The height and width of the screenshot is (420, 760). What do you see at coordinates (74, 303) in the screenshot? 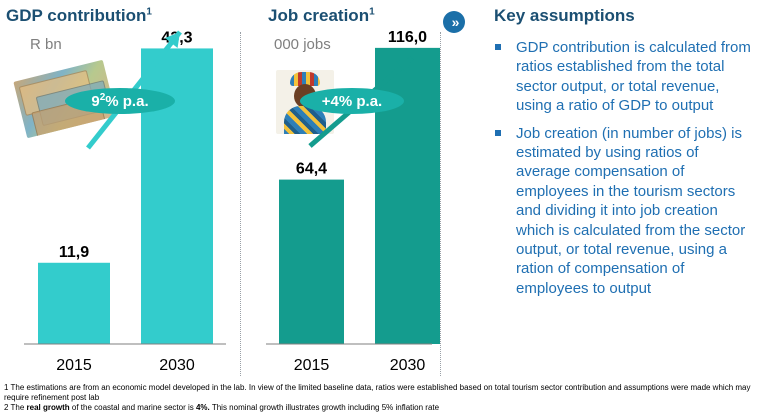
I see `gdp-bar-2015` at bounding box center [74, 303].